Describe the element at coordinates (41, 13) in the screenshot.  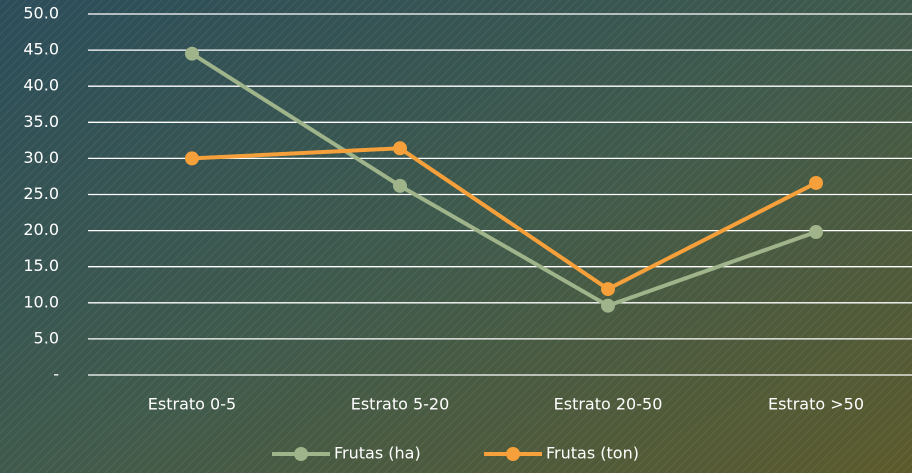
I see `y-tick-label: 50.0` at that location.